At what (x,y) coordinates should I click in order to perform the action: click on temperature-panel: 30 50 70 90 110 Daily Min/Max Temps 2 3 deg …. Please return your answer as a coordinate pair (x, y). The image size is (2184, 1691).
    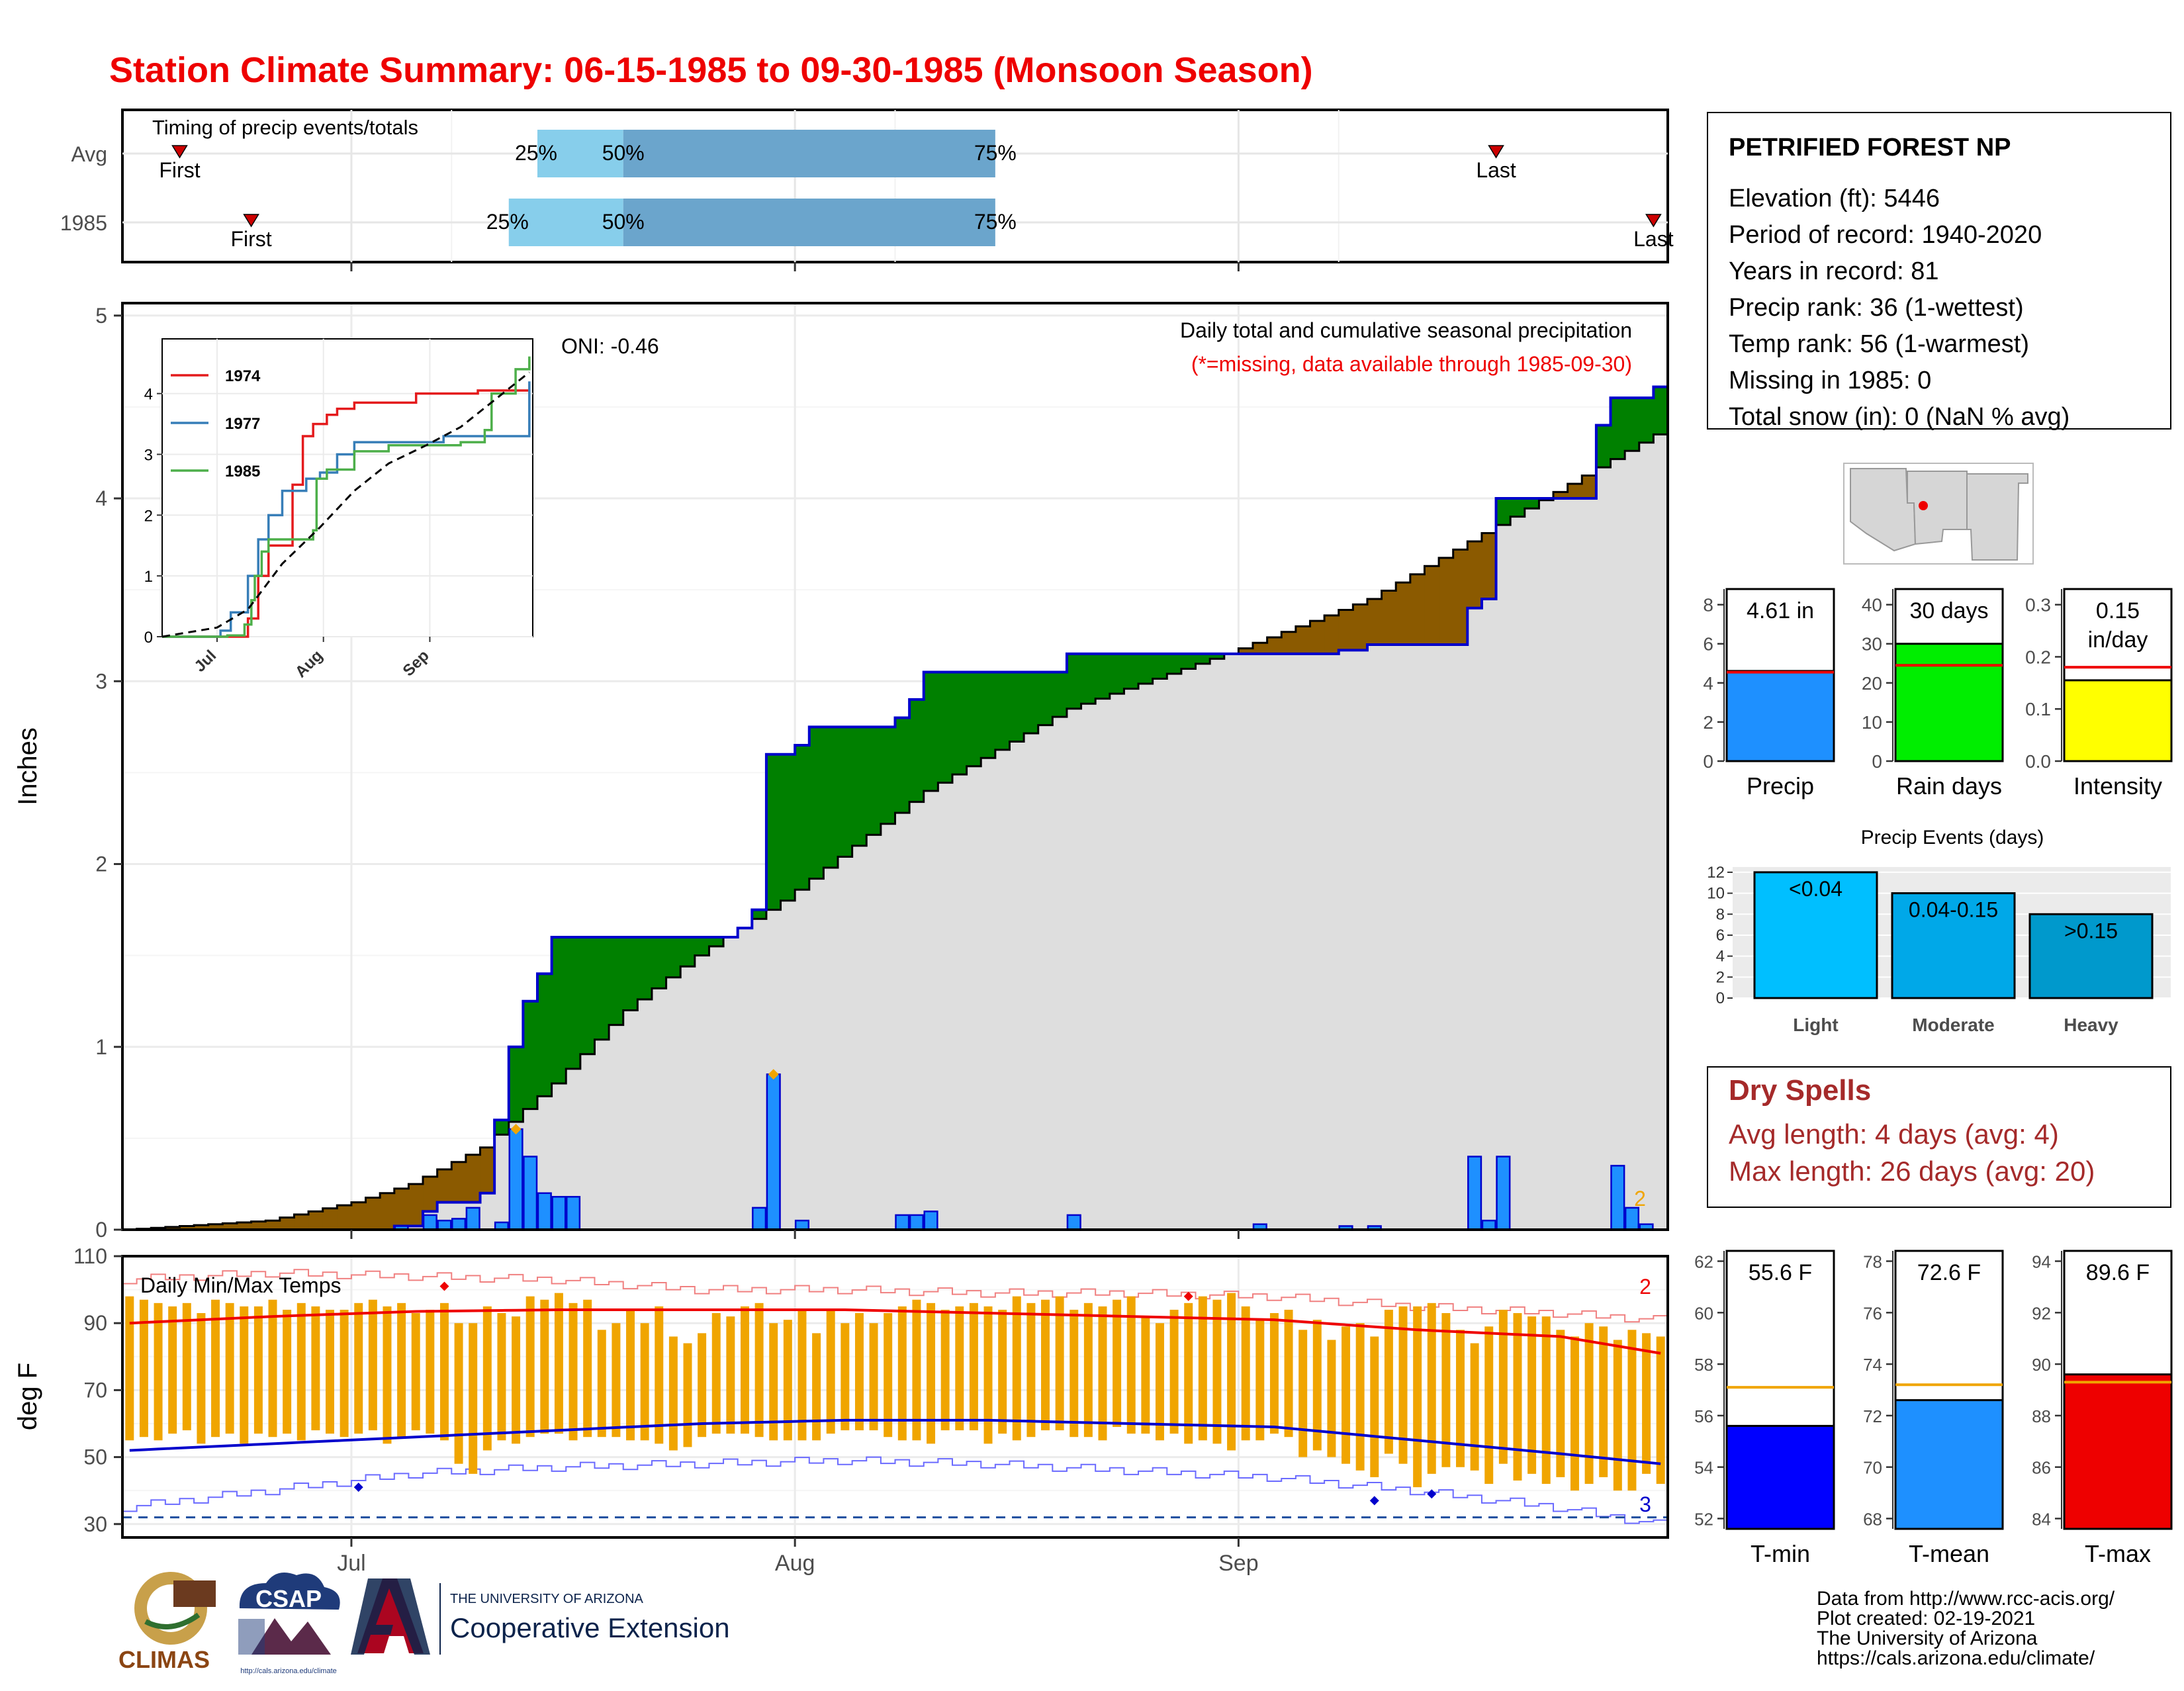
    Looking at the image, I should click on (841, 1396).